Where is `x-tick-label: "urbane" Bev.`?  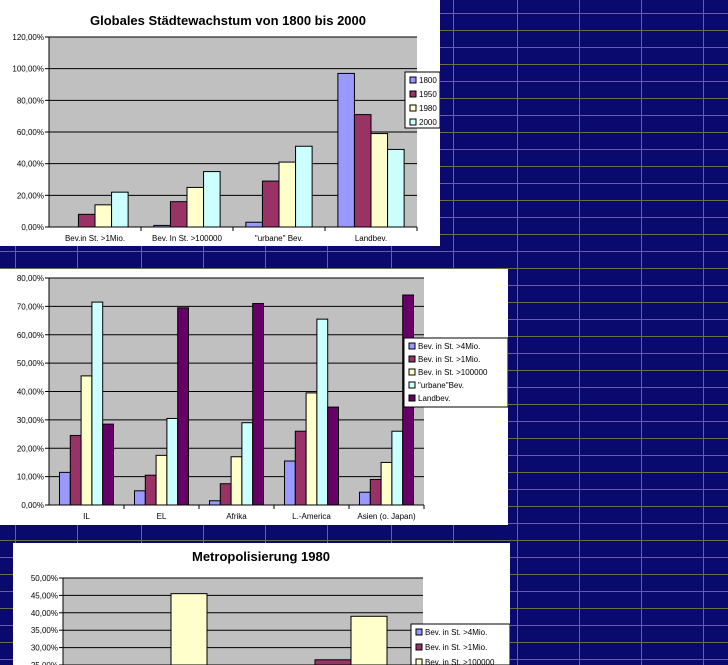
x-tick-label: "urbane" Bev. is located at coordinates (279, 238).